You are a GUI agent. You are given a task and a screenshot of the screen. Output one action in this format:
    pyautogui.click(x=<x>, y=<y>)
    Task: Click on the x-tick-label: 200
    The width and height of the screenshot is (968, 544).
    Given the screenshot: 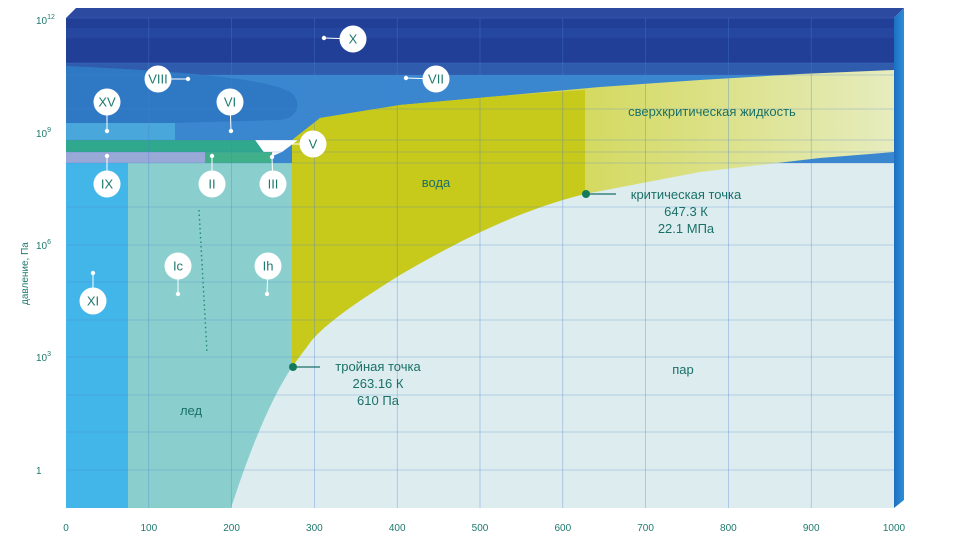 What is the action you would take?
    pyautogui.click(x=231, y=528)
    